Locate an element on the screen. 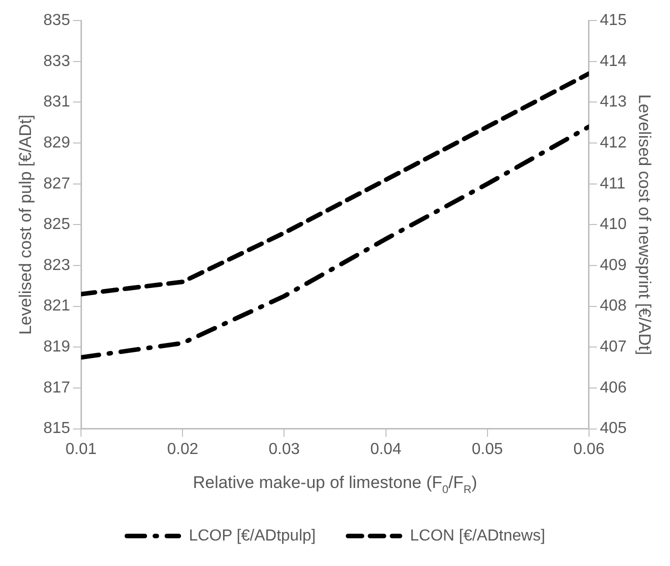 This screenshot has width=670, height=566. y2-tick-label: 408 is located at coordinates (613, 306).